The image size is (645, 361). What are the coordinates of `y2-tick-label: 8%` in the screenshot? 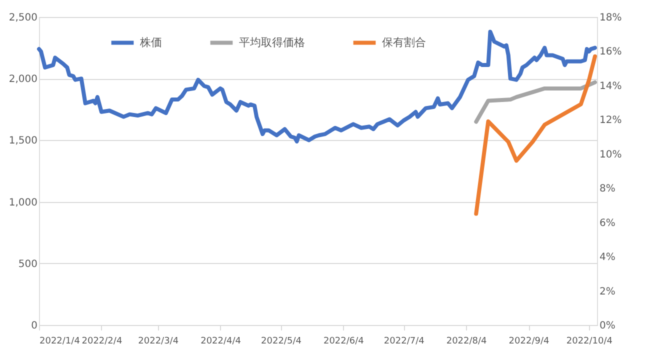 It's located at (608, 189).